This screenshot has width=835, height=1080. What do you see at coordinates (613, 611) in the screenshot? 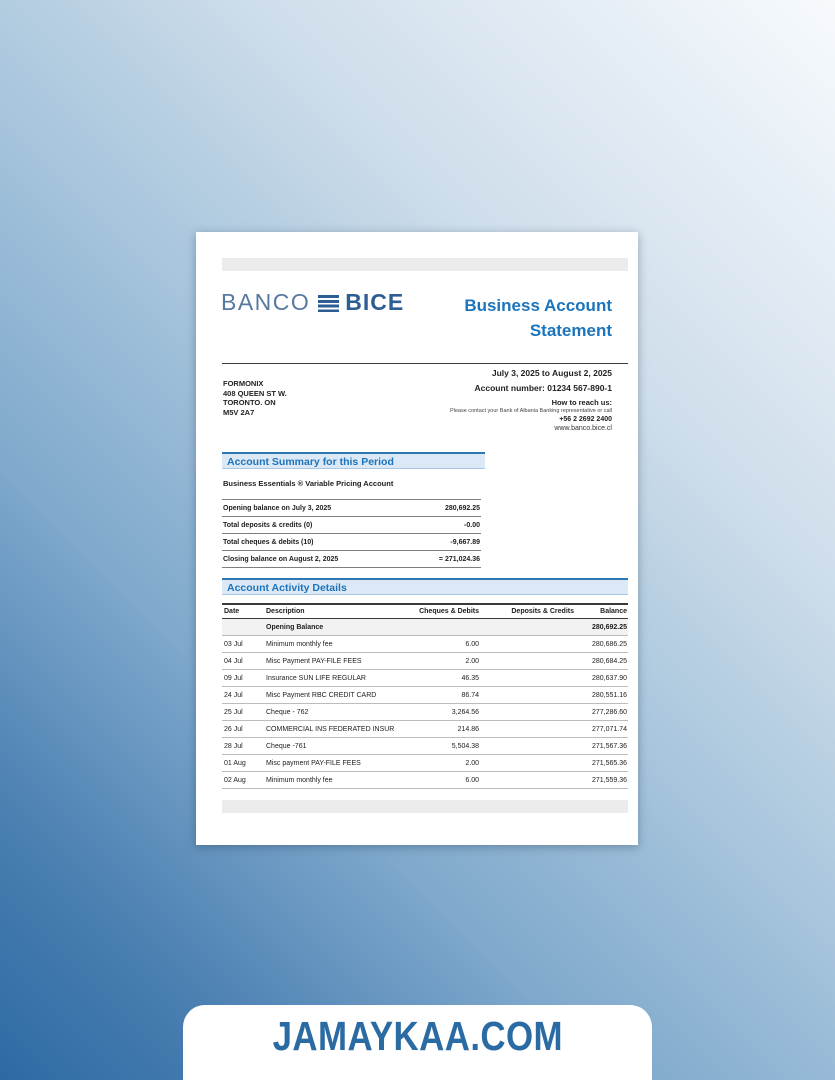
I see `col-header-balance: Balance` at bounding box center [613, 611].